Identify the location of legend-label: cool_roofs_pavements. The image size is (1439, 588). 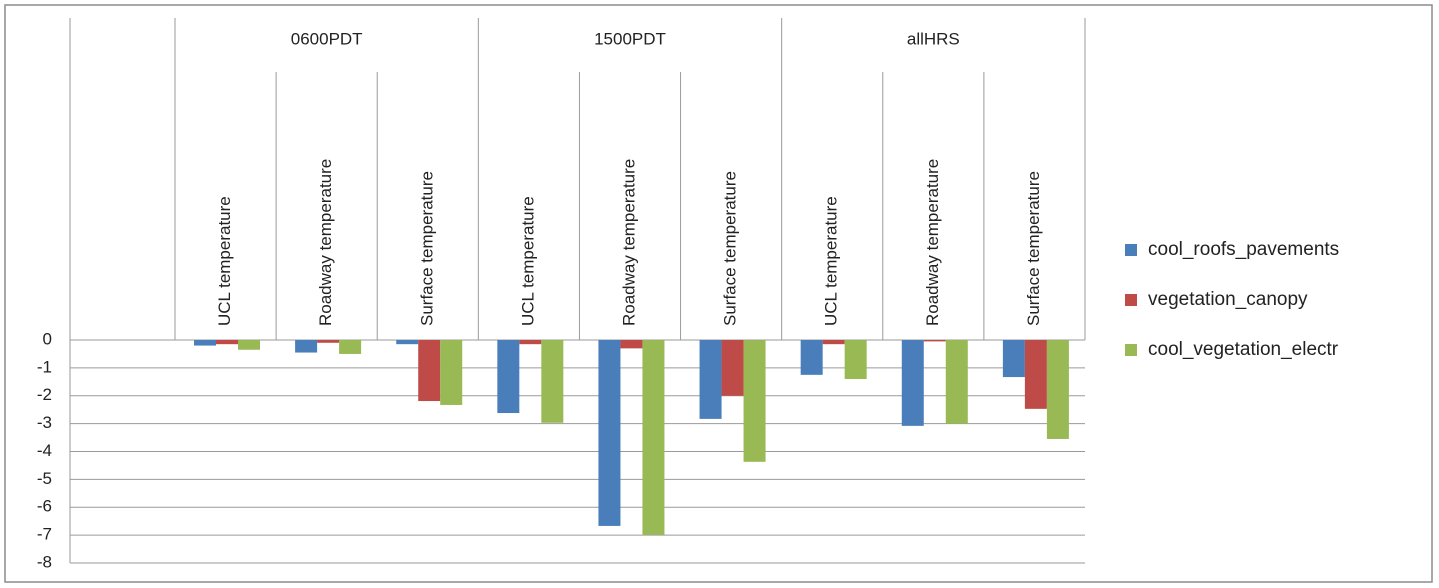
(1243, 249).